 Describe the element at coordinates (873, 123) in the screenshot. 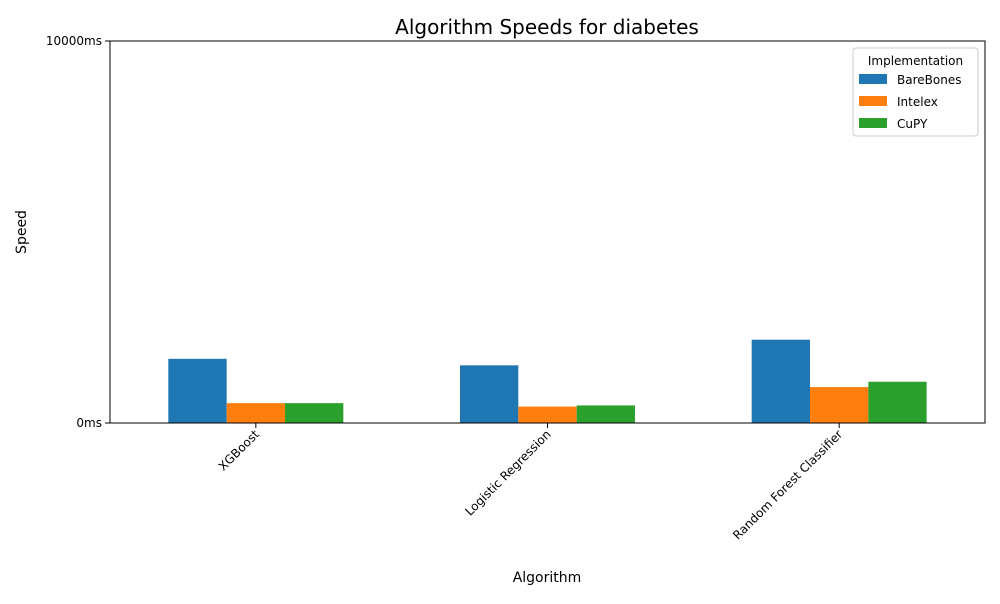

I see `legend-swatch-cupy` at that location.